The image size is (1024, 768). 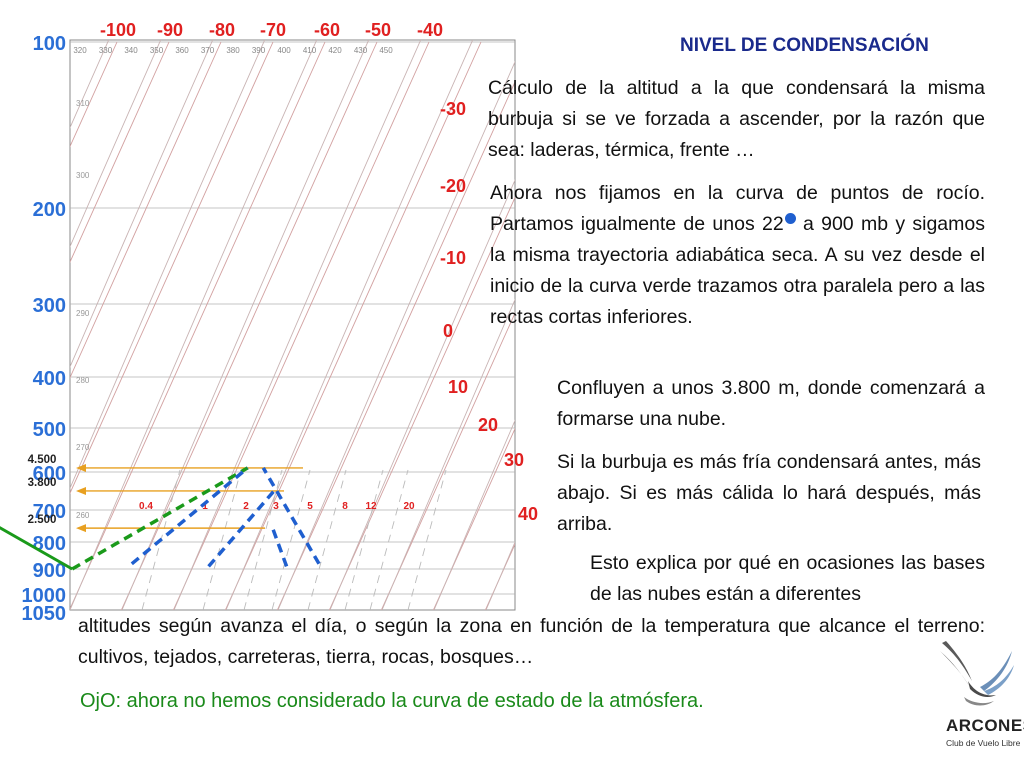 I want to click on diagram-marks, so click(x=160, y=517).